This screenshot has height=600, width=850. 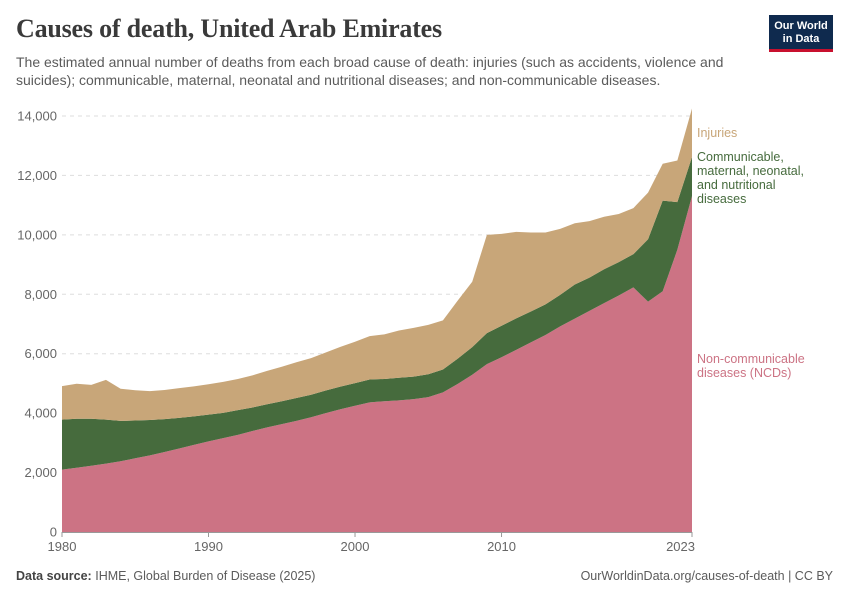 What do you see at coordinates (54, 576) in the screenshot?
I see `data-source-label: Data source:` at bounding box center [54, 576].